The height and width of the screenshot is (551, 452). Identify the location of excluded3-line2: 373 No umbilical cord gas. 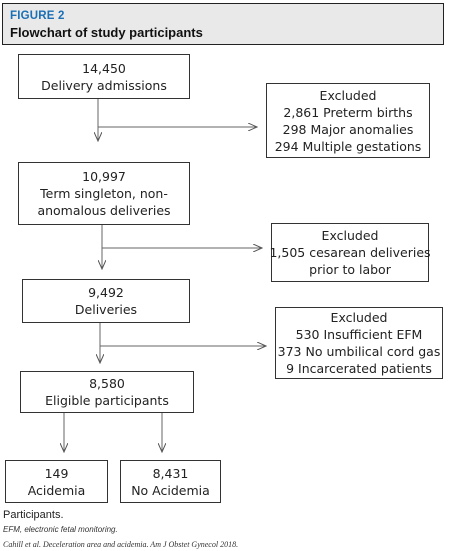
(359, 351).